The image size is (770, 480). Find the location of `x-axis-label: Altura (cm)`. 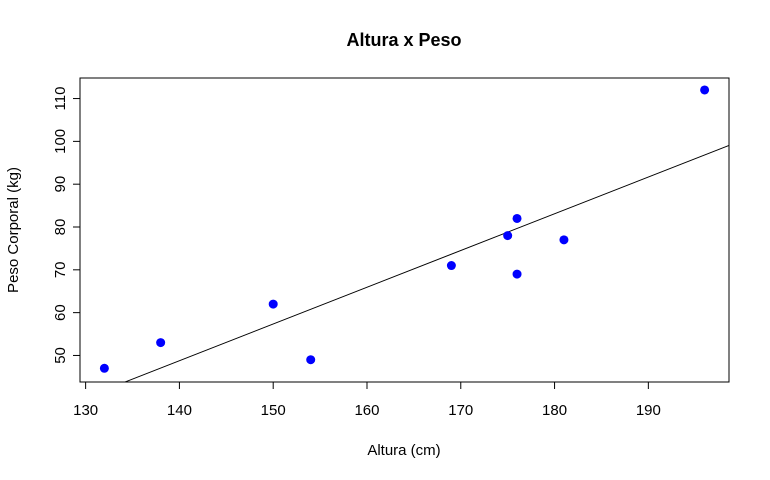

x-axis-label: Altura (cm) is located at coordinates (403, 450).